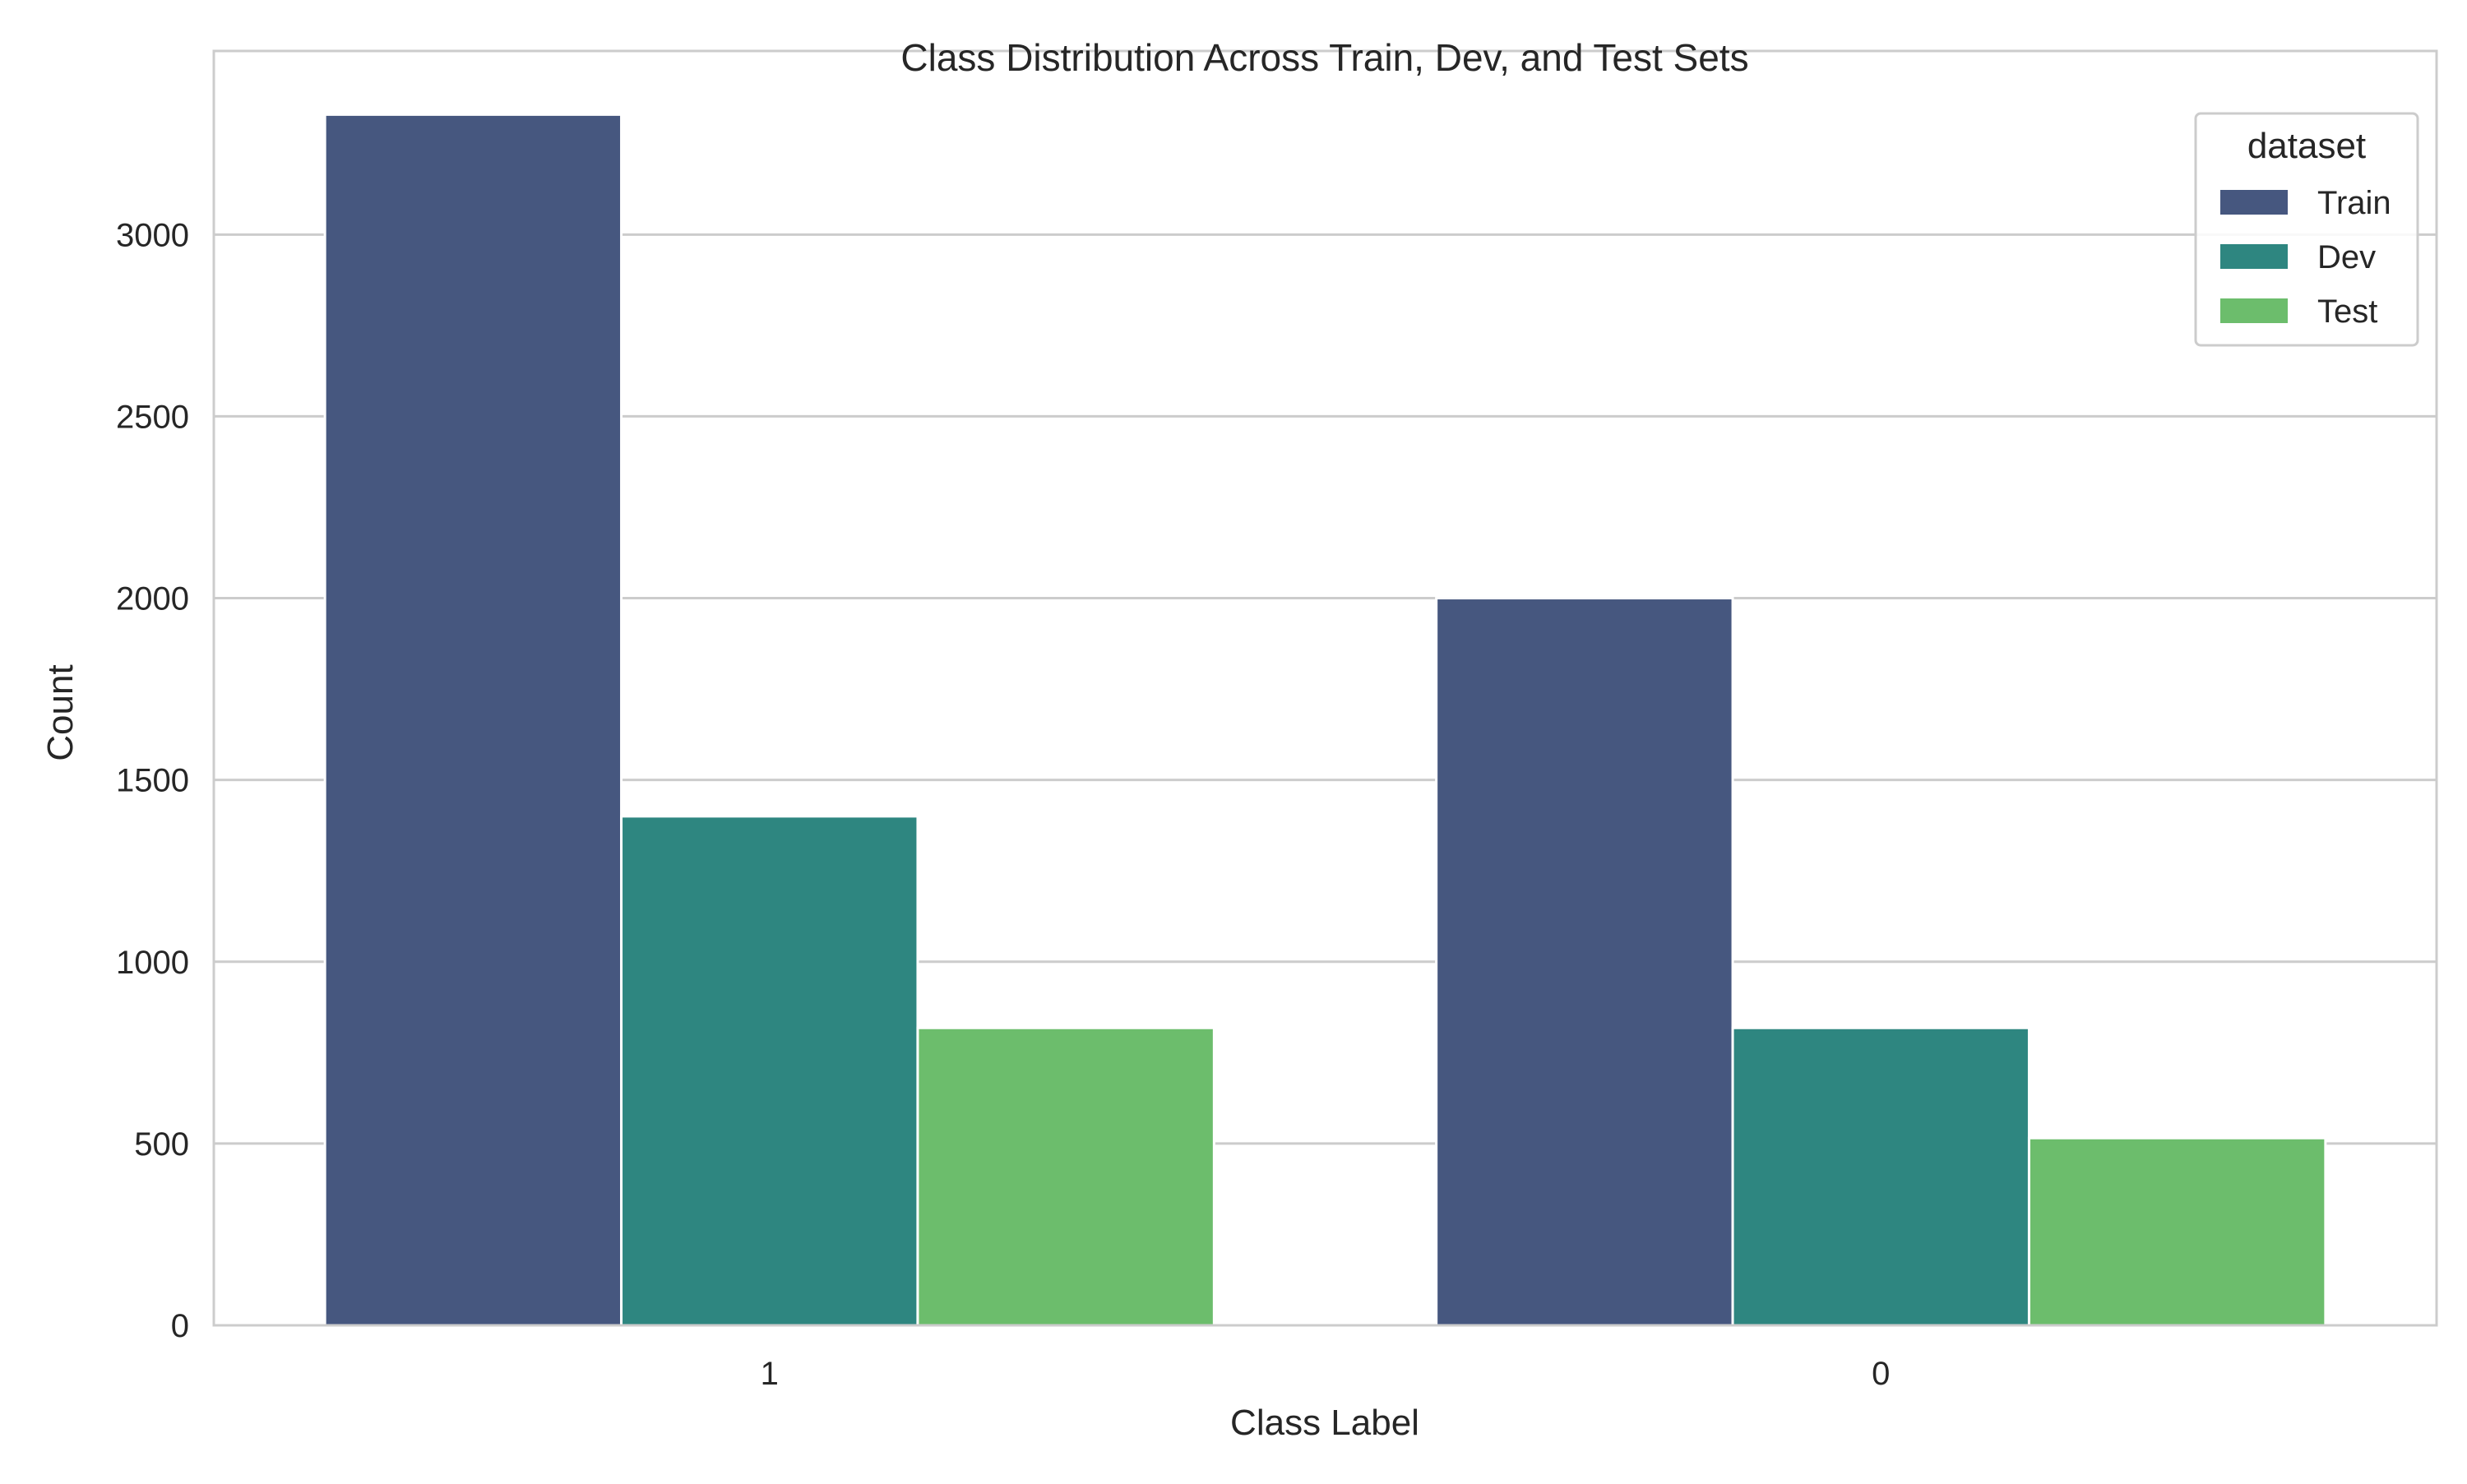  What do you see at coordinates (152, 235) in the screenshot?
I see `y-tick-label: 3000` at bounding box center [152, 235].